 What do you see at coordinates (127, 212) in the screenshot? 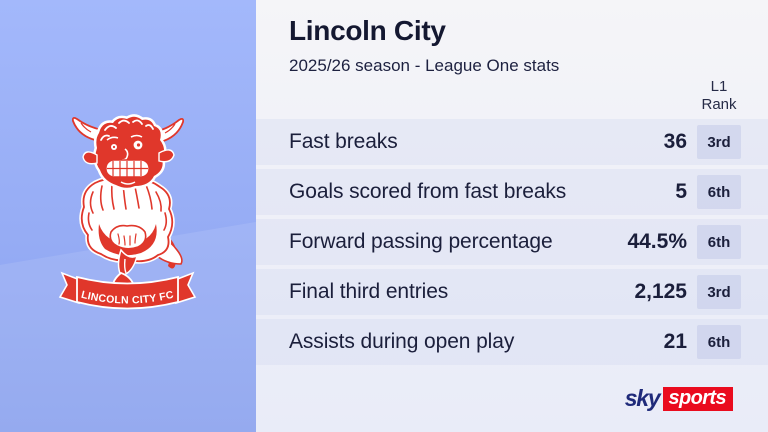
I see `lincoln-city-crest-icon: LINCOLN CITY FC` at bounding box center [127, 212].